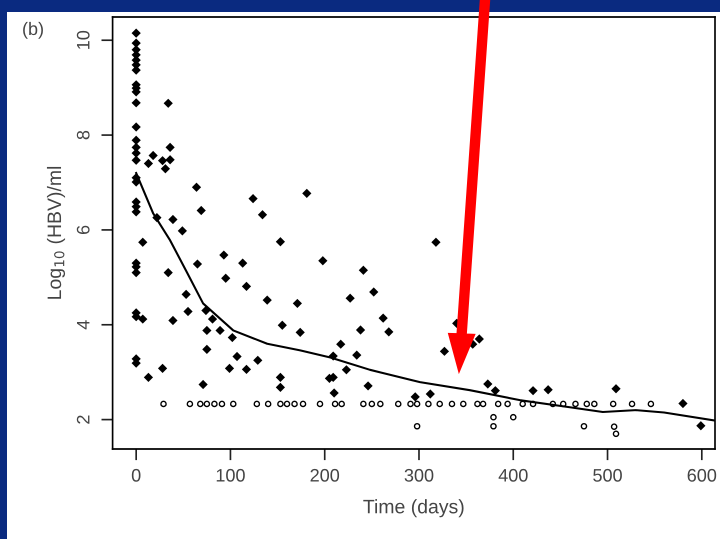 Image resolution: width=720 pixels, height=539 pixels. Describe the element at coordinates (83, 135) in the screenshot. I see `y-tick-label: 8` at that location.